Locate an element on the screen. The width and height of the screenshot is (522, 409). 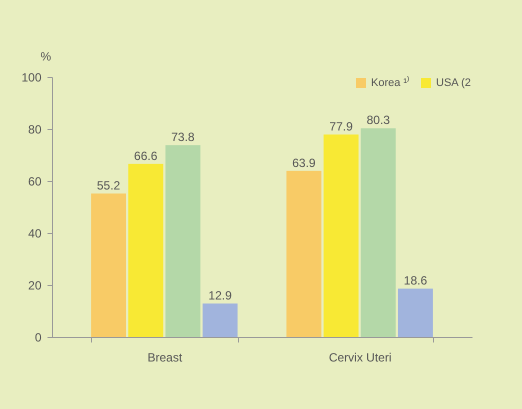
data-label: 12.9 is located at coordinates (220, 295).